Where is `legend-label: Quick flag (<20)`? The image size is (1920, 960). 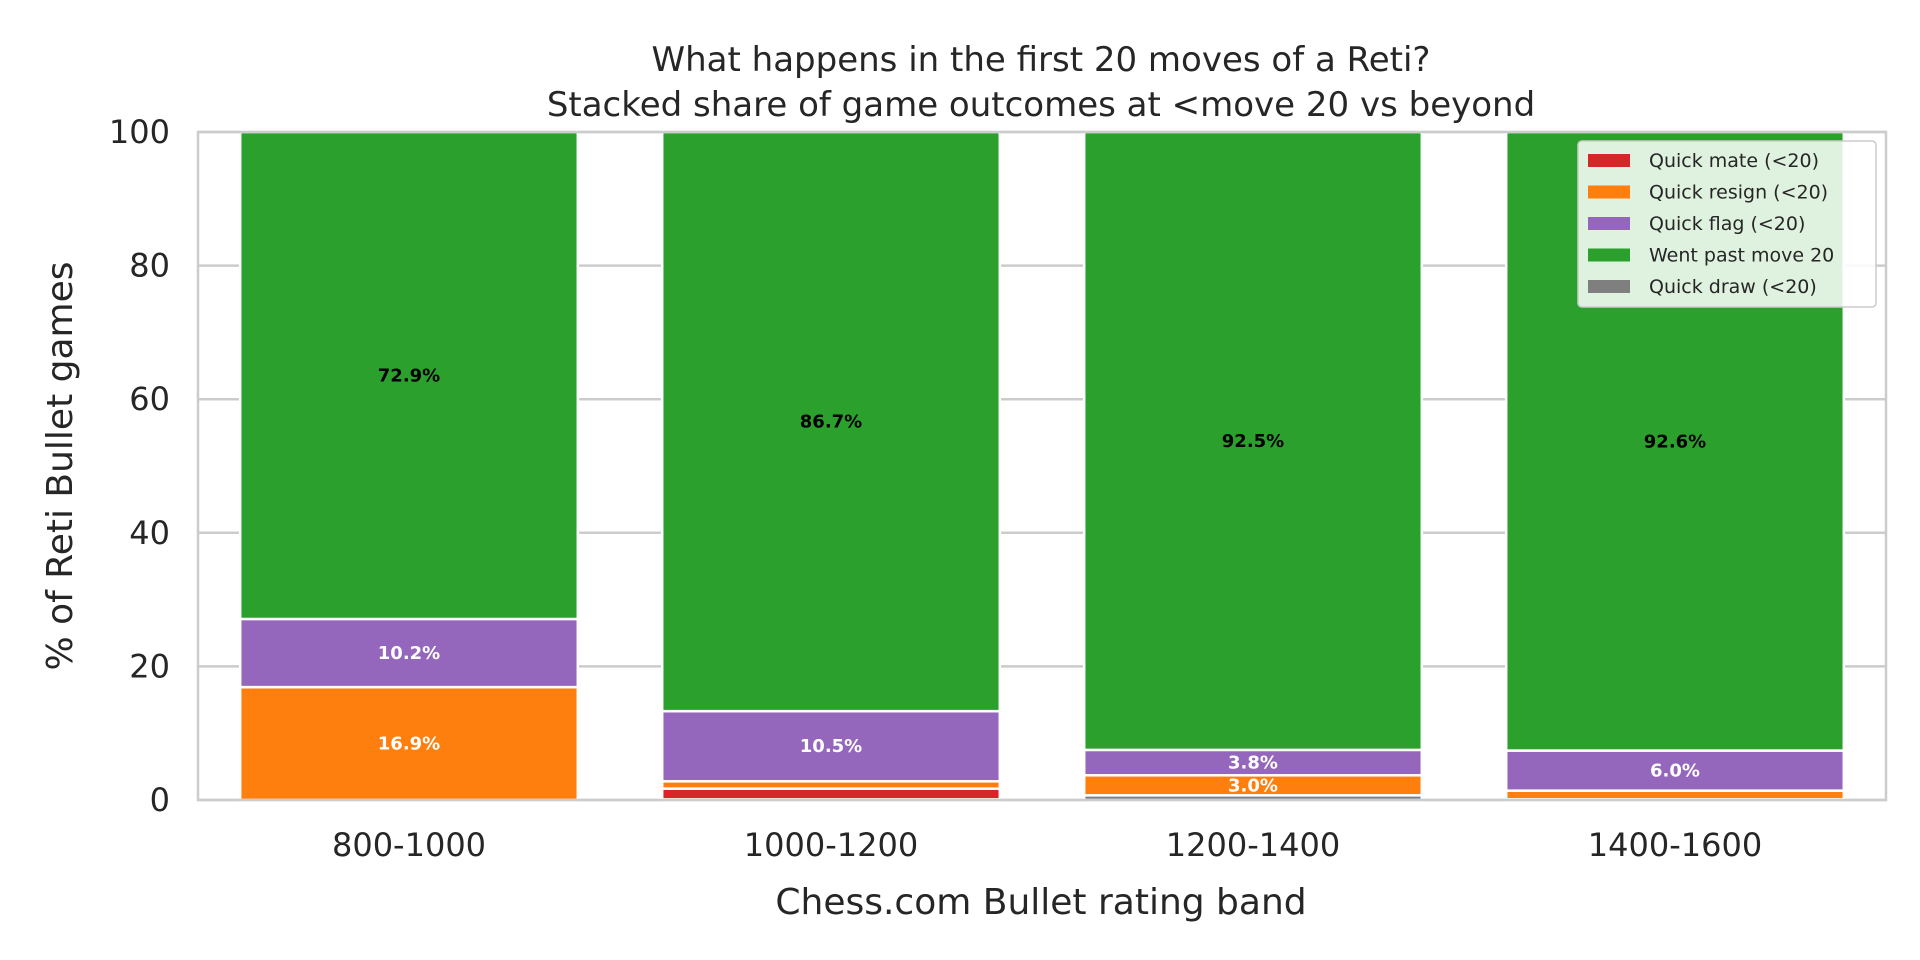 legend-label: Quick flag (<20) is located at coordinates (1727, 224).